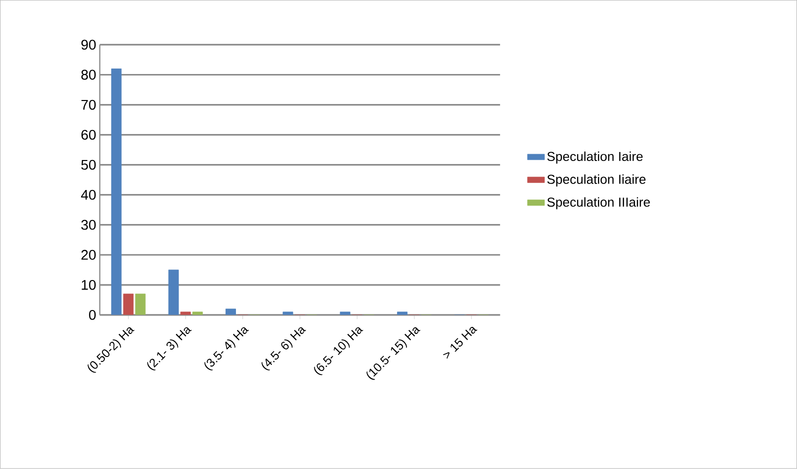  I want to click on x-tick-label: (3.5- 4) Ha, so click(226, 349).